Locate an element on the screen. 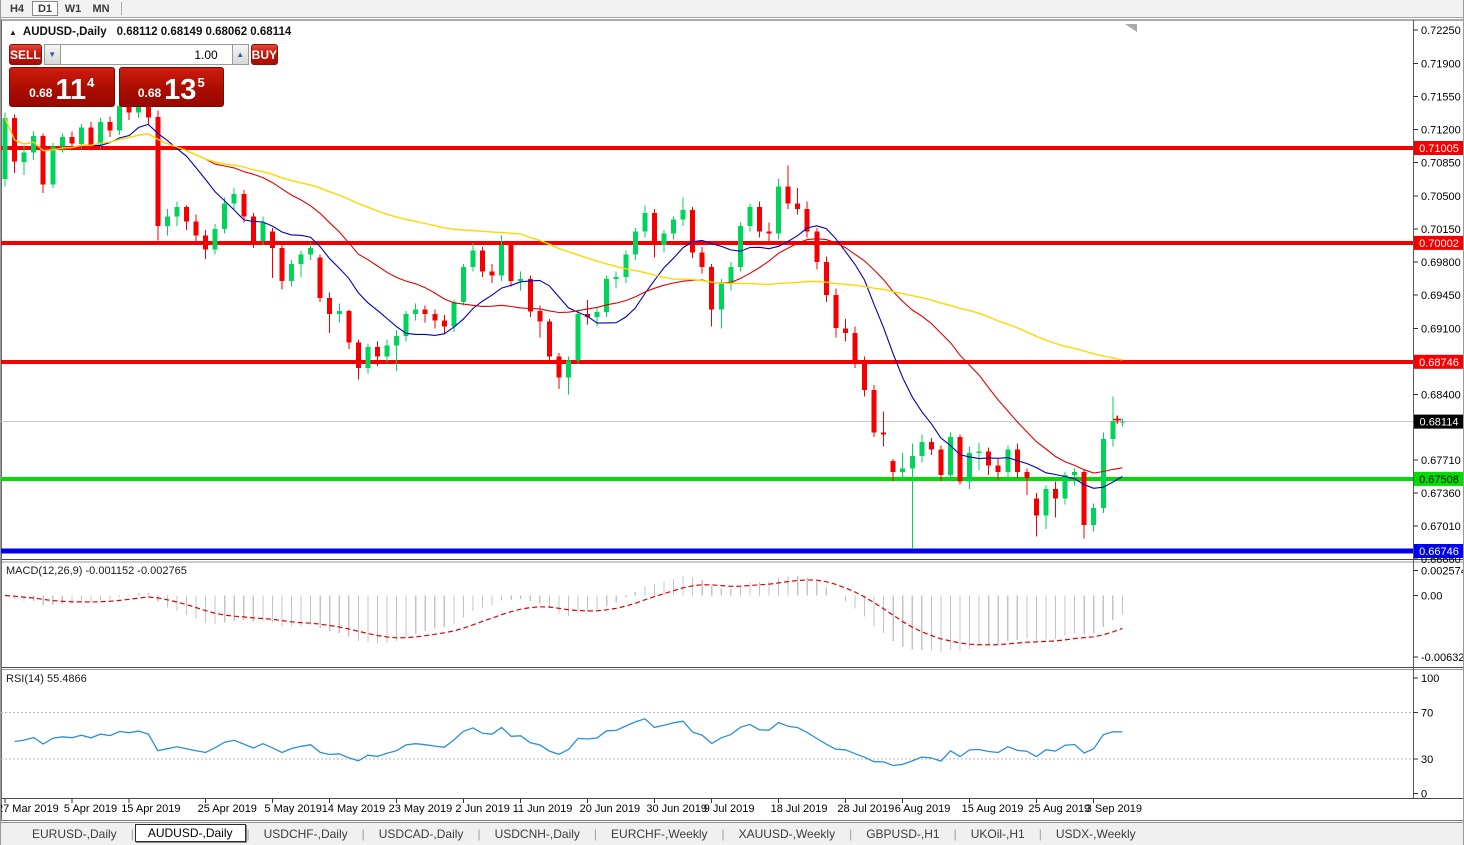  buy-price-pip-digit: 5 is located at coordinates (201, 82).